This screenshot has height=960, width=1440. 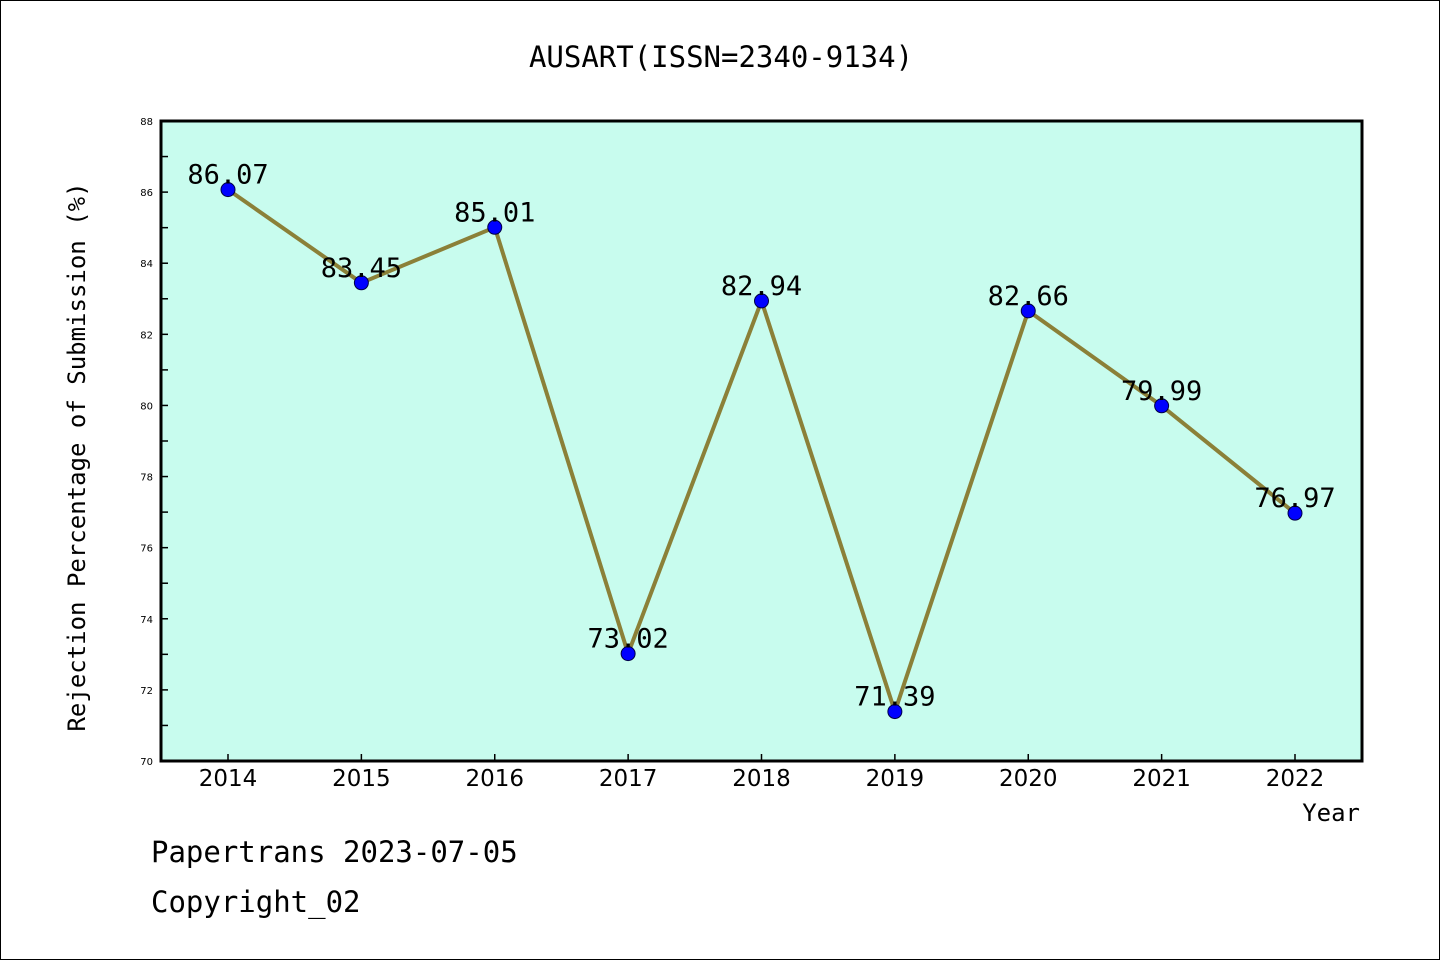 What do you see at coordinates (146, 478) in the screenshot?
I see `y-tick-label: 78` at bounding box center [146, 478].